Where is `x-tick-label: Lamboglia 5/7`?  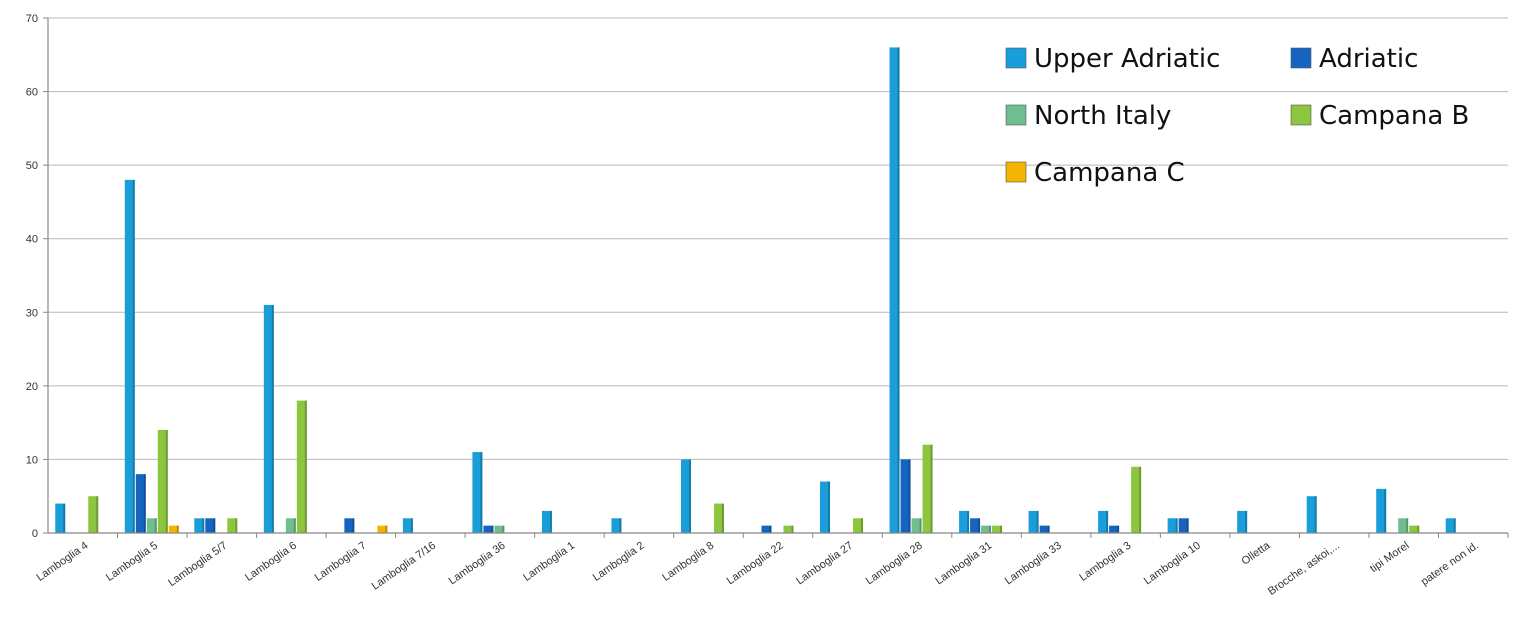
x-tick-label: Lamboglia 5/7 is located at coordinates (197, 564).